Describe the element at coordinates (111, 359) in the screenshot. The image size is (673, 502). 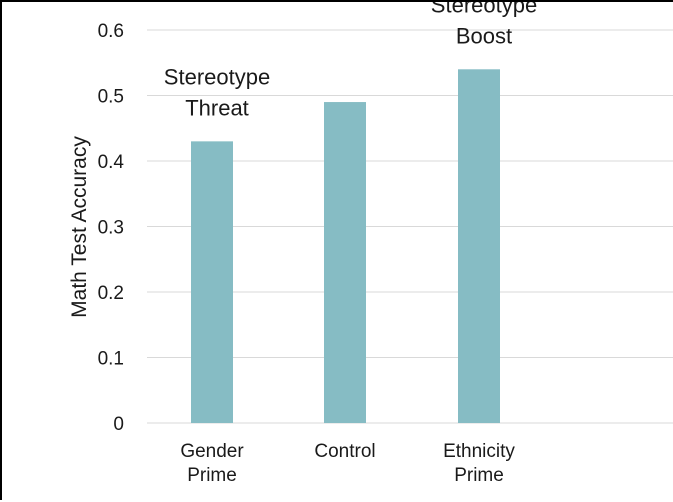
I see `y-tick-label: 0.1` at that location.